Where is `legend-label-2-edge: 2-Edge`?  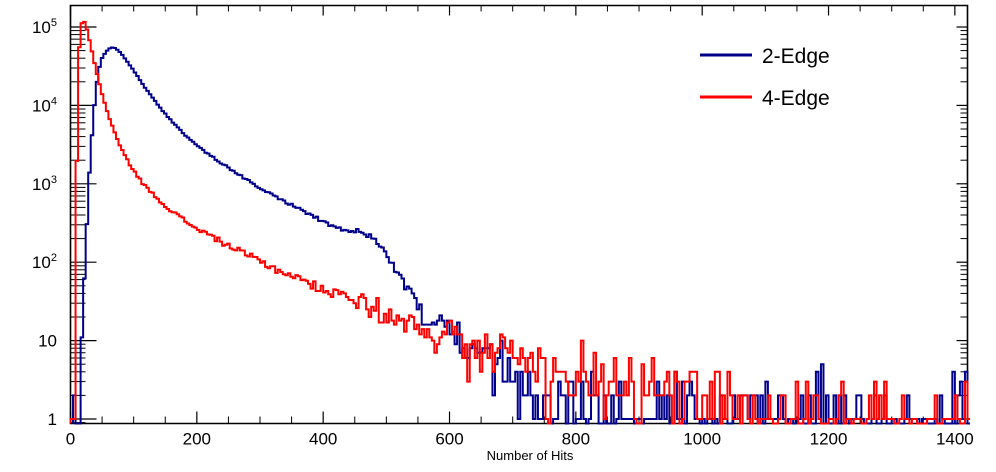 legend-label-2-edge: 2-Edge is located at coordinates (796, 56).